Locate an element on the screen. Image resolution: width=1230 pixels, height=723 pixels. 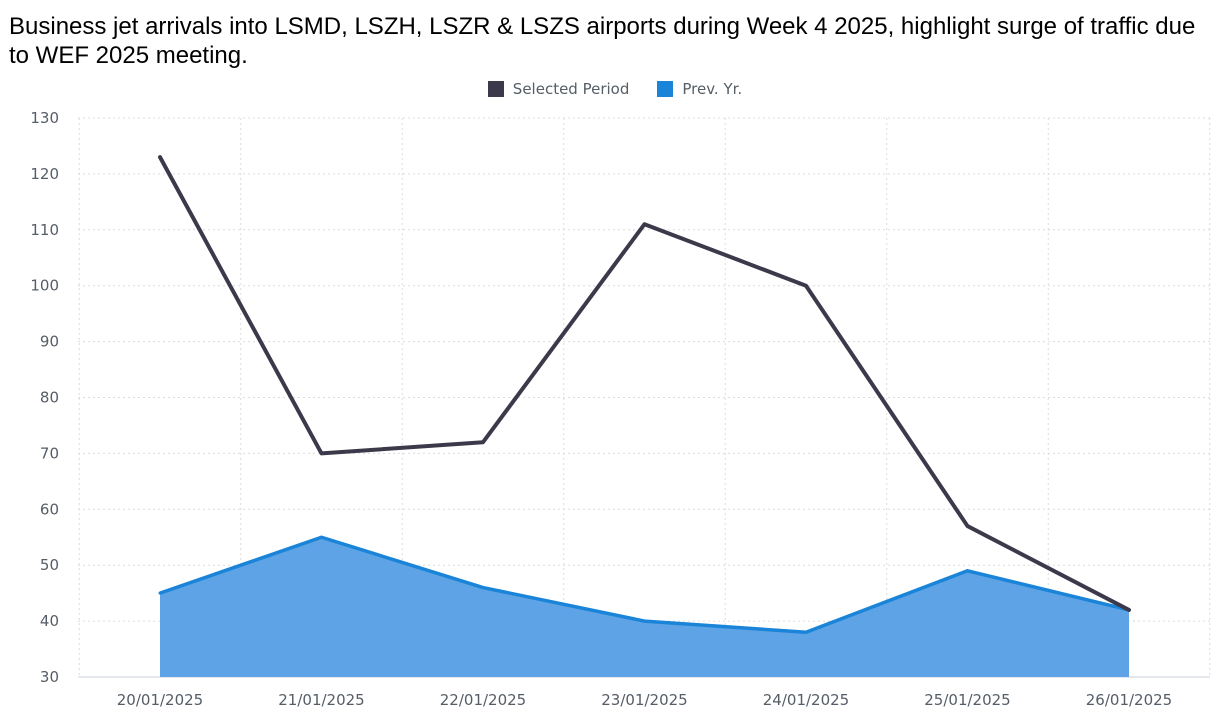
x-tick-label: 23/01/2025 is located at coordinates (644, 700).